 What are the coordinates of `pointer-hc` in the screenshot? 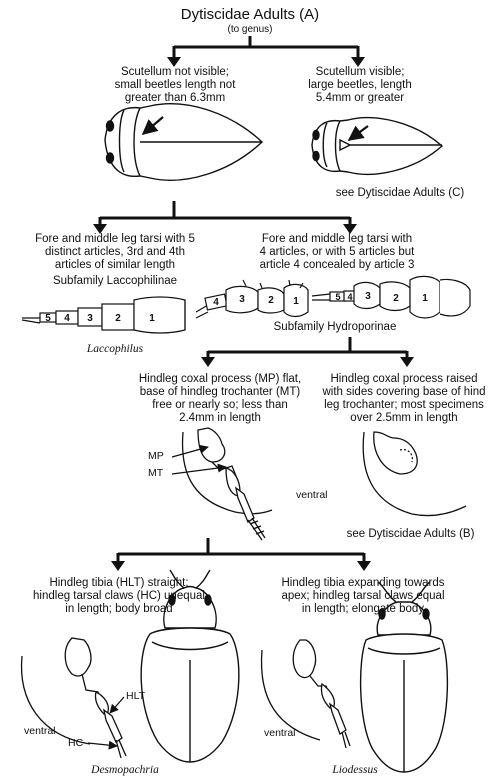 It's located at (102, 745).